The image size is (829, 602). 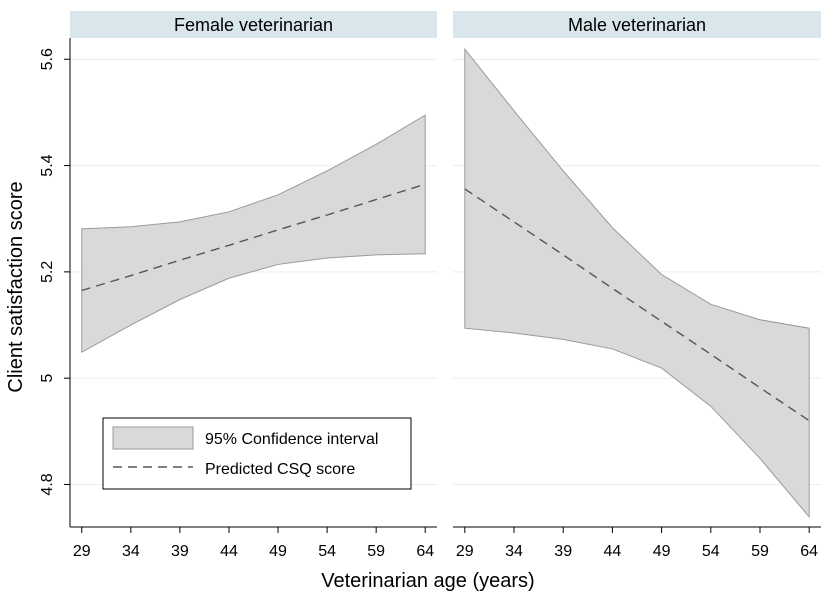 I want to click on y-tick-label: 4.8, so click(x=47, y=484).